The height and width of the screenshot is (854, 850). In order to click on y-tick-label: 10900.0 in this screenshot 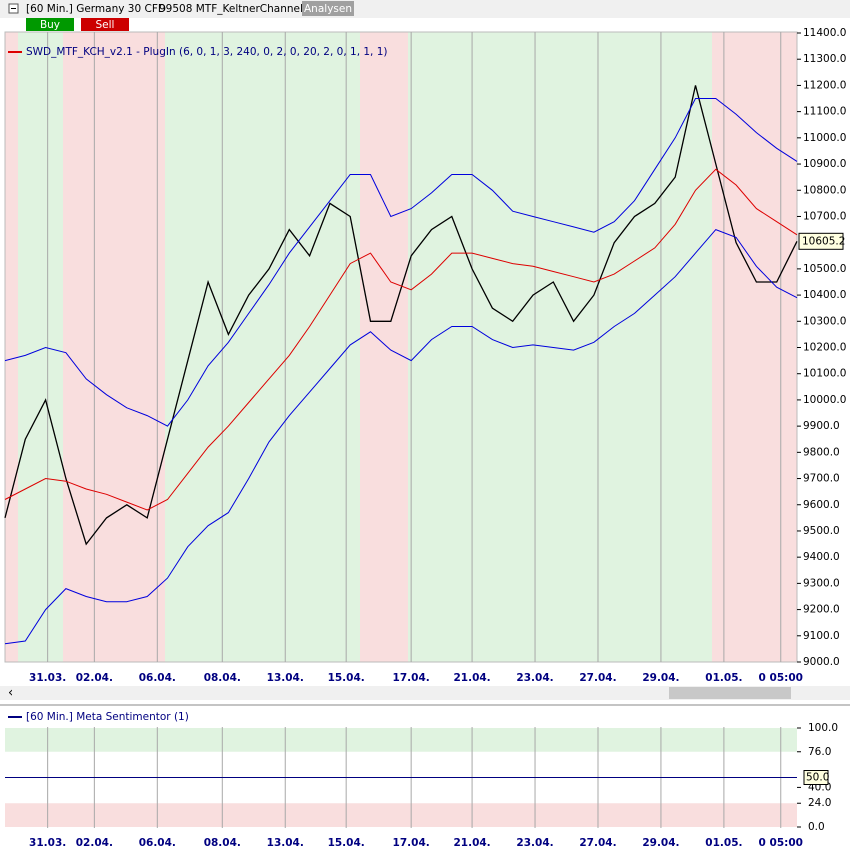, I will do `click(824, 164)`.